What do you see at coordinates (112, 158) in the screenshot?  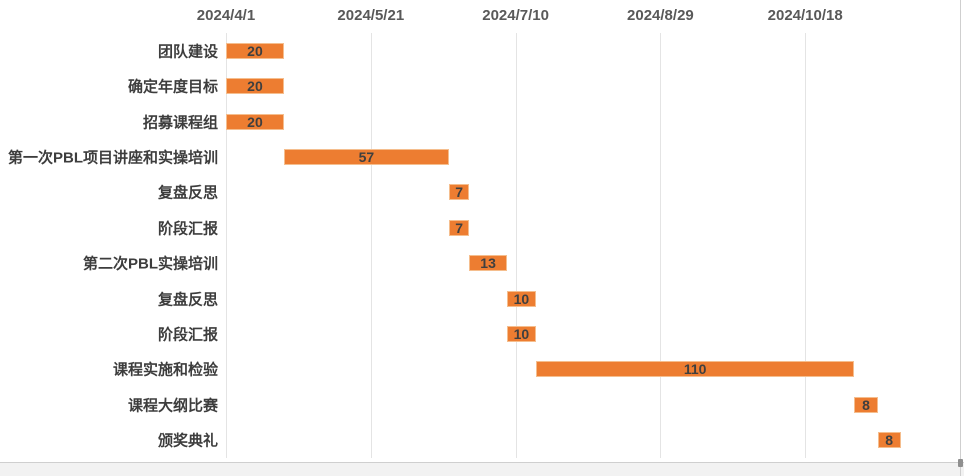 I see `task-label: 第一次PBL项目讲座和实操培训` at bounding box center [112, 158].